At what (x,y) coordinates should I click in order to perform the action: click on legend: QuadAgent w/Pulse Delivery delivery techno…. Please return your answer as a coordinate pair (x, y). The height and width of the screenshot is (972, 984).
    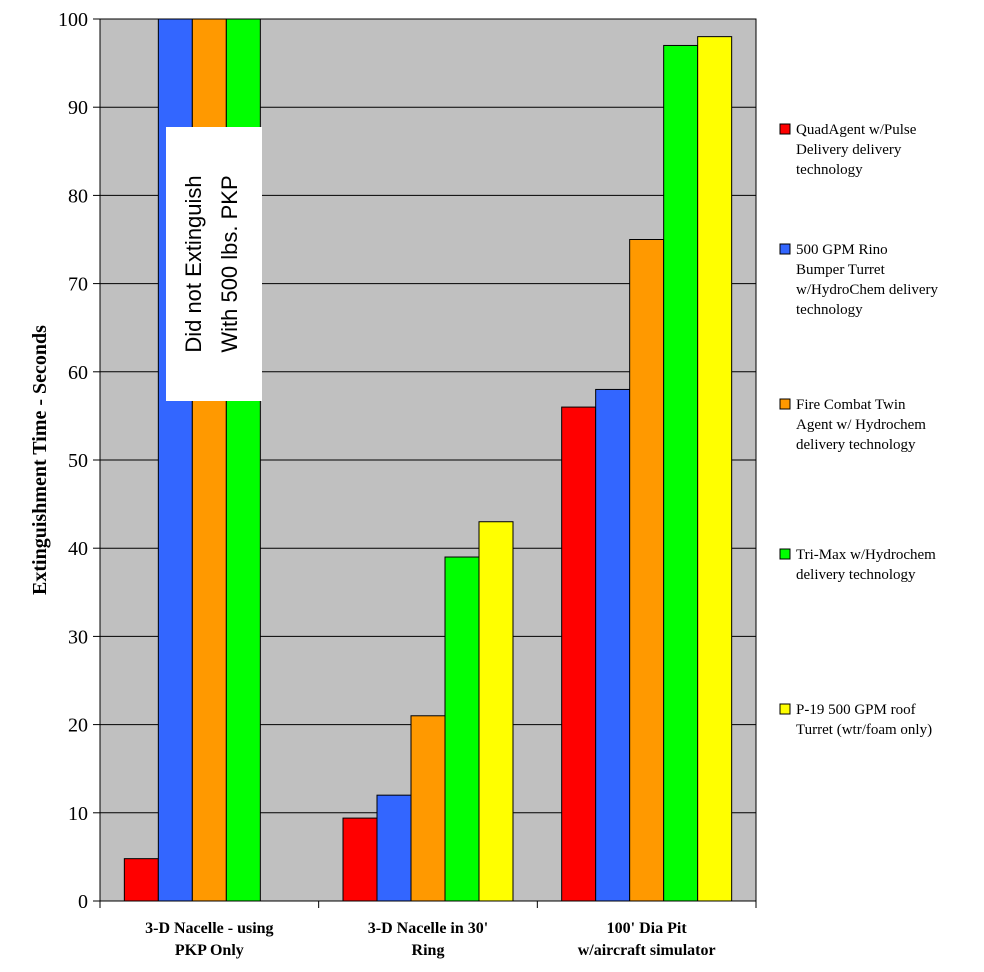
    Looking at the image, I should click on (859, 430).